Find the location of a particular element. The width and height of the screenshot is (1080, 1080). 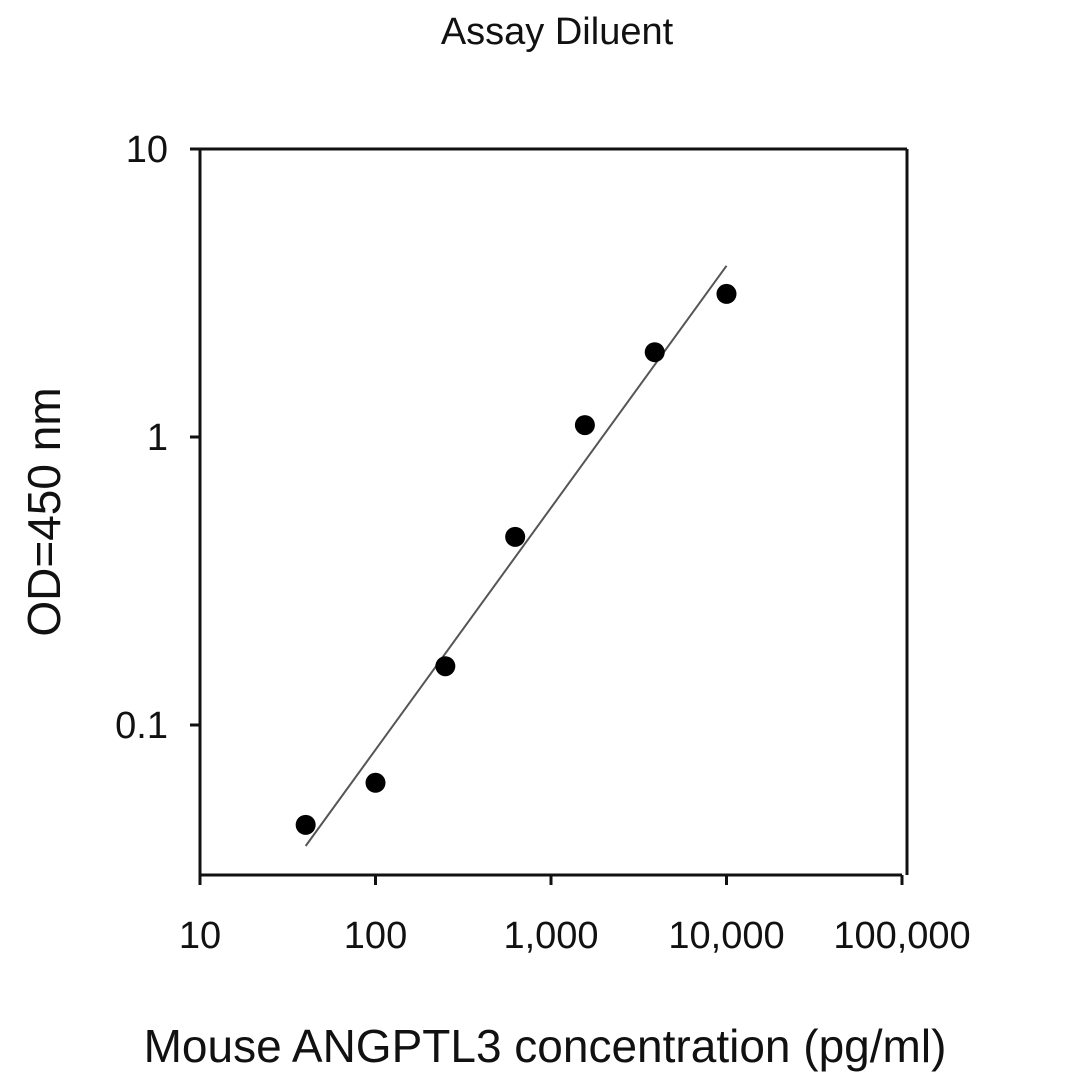

y-axis-ticks: 0.1 1 10 is located at coordinates (157, 438).